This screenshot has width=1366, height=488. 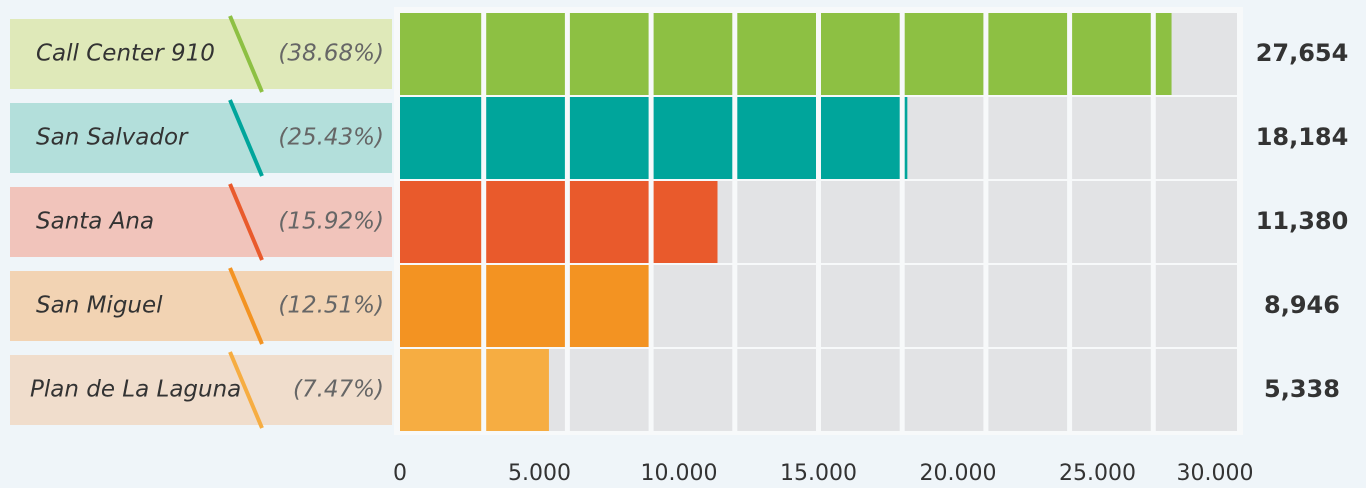 I want to click on share-label: (15.92%), so click(x=331, y=222).